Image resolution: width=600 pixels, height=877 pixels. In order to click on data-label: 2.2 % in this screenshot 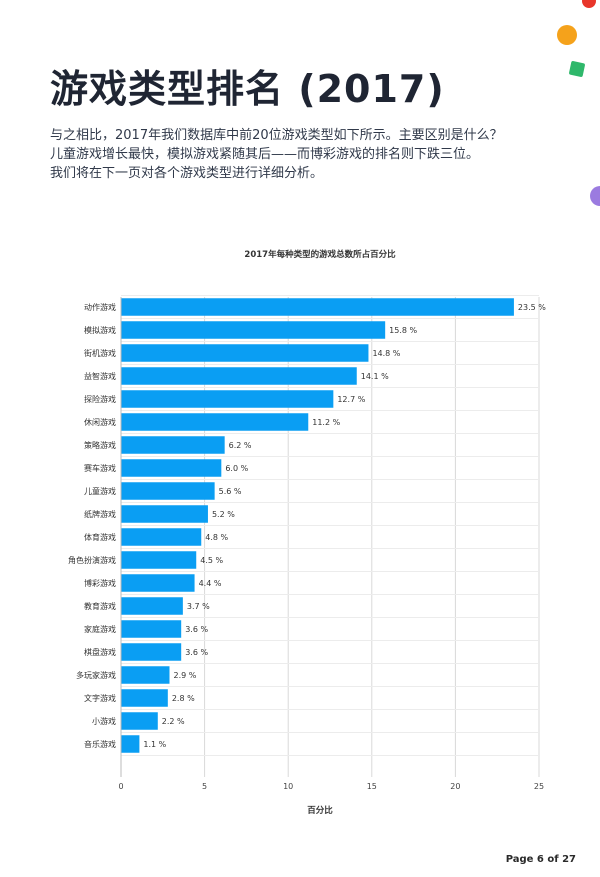, I will do `click(173, 721)`.